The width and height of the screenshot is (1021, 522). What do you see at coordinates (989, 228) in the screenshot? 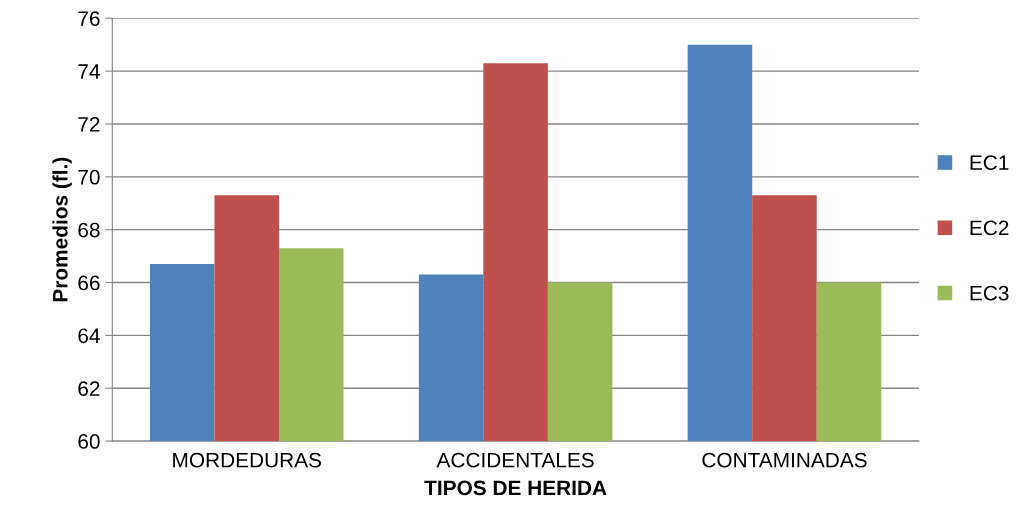
I see `legend-label: EC2` at bounding box center [989, 228].